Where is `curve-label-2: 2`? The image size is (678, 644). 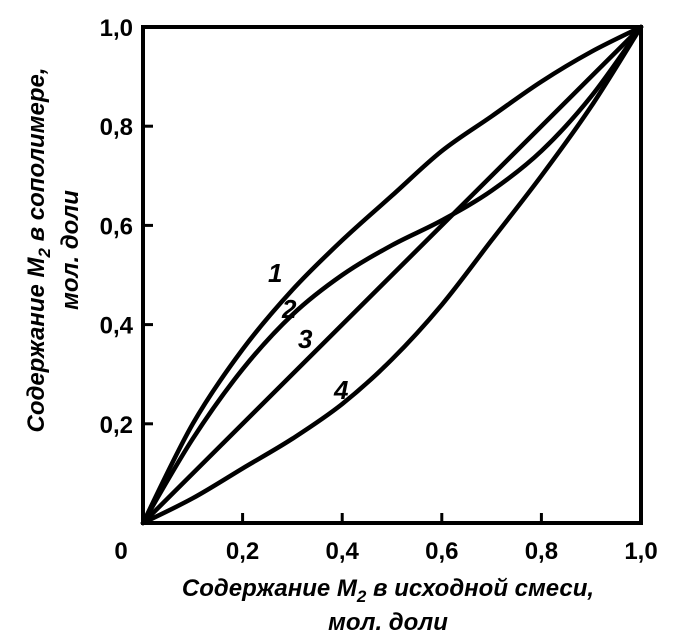
curve-label-2: 2 is located at coordinates (289, 309).